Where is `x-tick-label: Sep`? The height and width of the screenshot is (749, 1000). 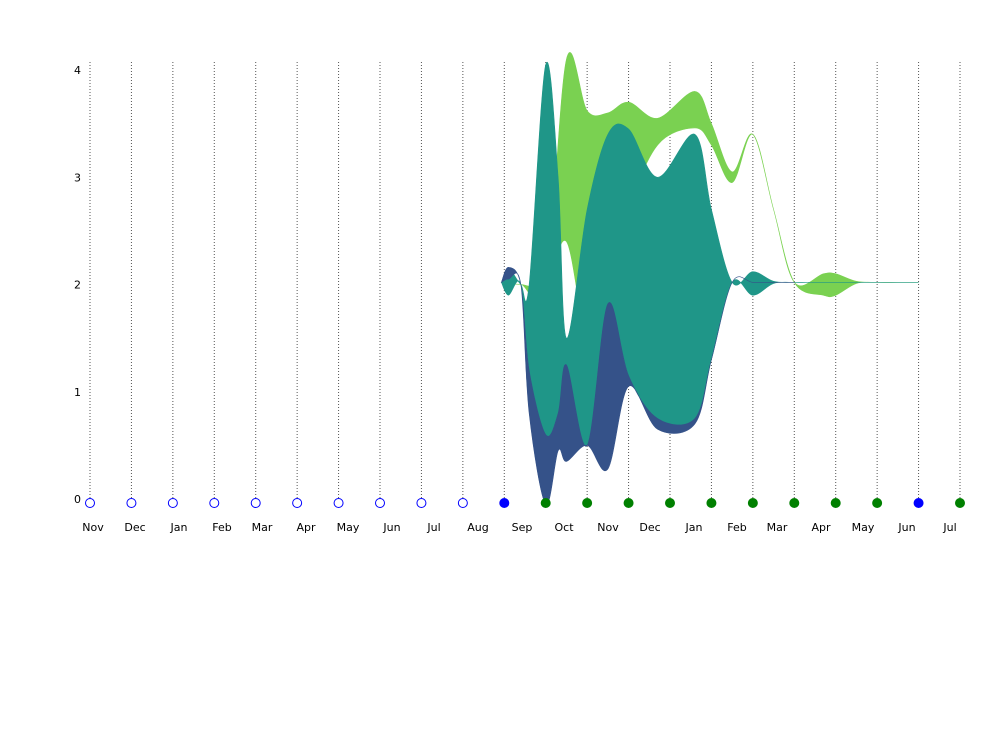 x-tick-label: Sep is located at coordinates (522, 527).